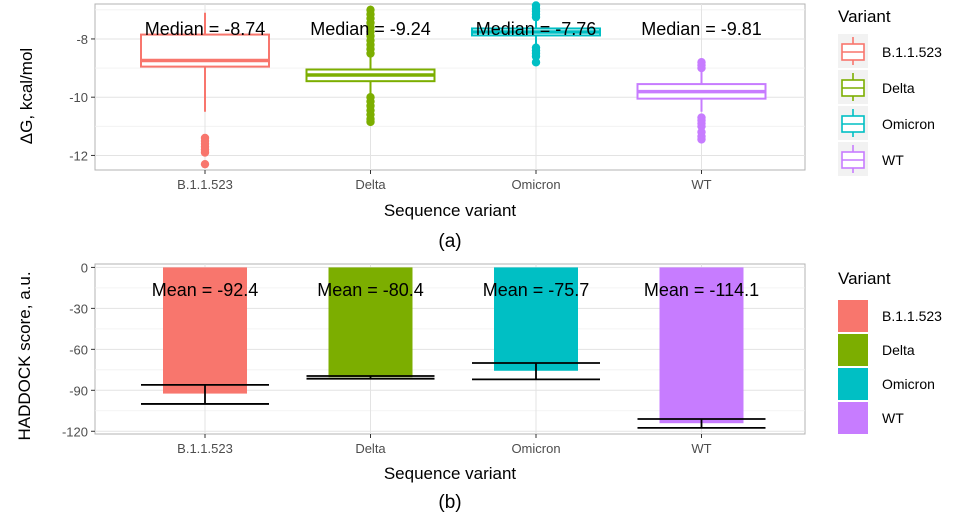 Image resolution: width=956 pixels, height=524 pixels. I want to click on plot-b-y-tick-label: -60, so click(78, 349).